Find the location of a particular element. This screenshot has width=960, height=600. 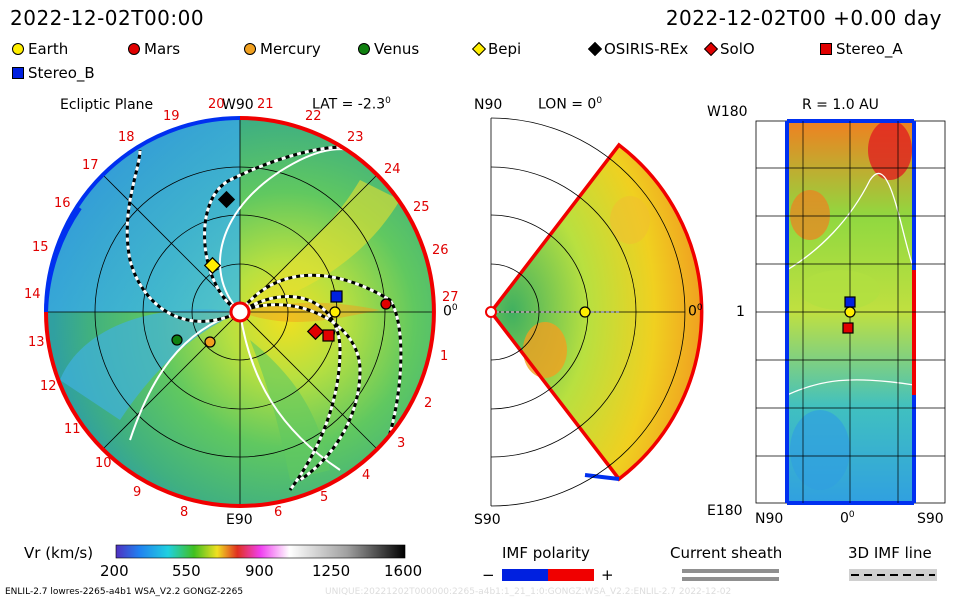

sector-label: 20 is located at coordinates (216, 104).